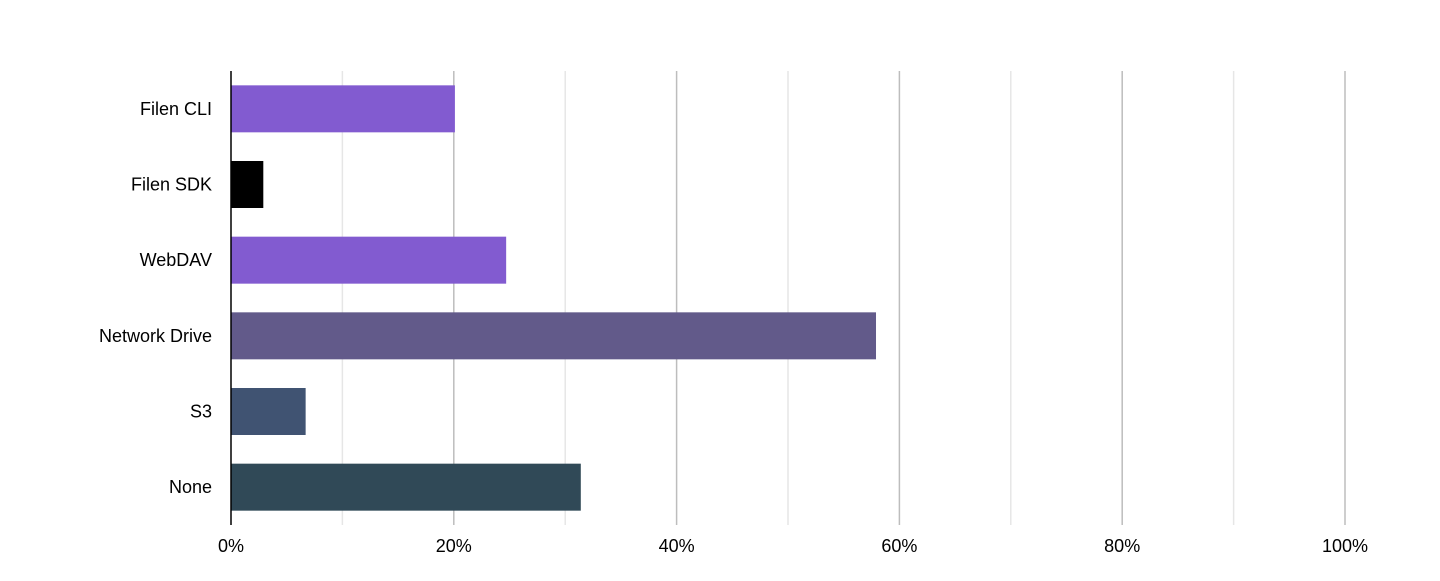 The height and width of the screenshot is (581, 1440). I want to click on bar-filen-sdk, so click(247, 184).